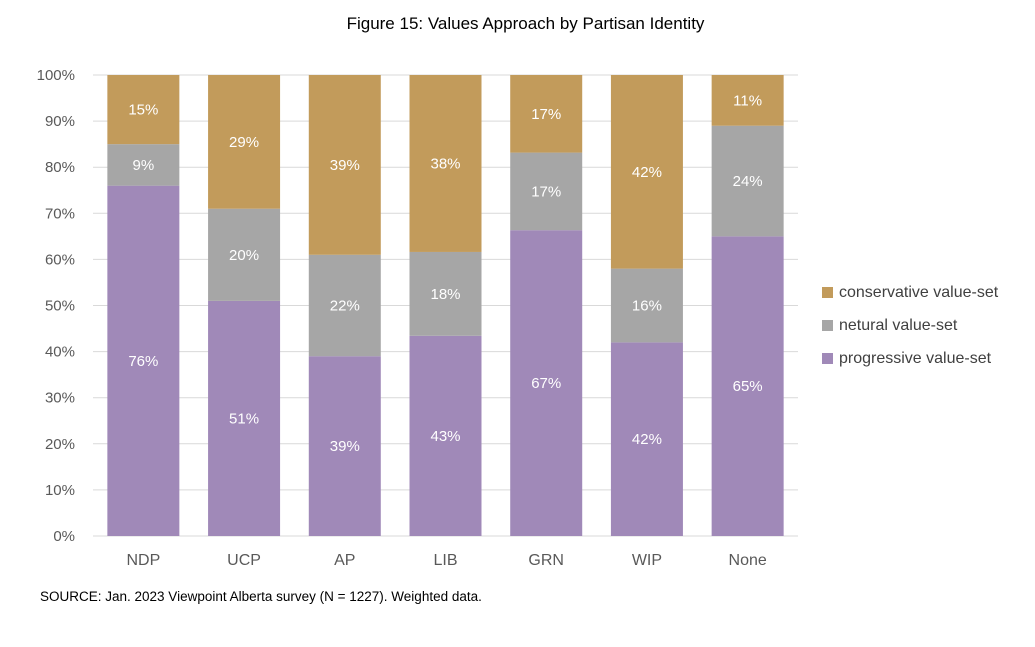 Image resolution: width=1035 pixels, height=647 pixels. I want to click on y-tick-label: 70%, so click(60, 213).